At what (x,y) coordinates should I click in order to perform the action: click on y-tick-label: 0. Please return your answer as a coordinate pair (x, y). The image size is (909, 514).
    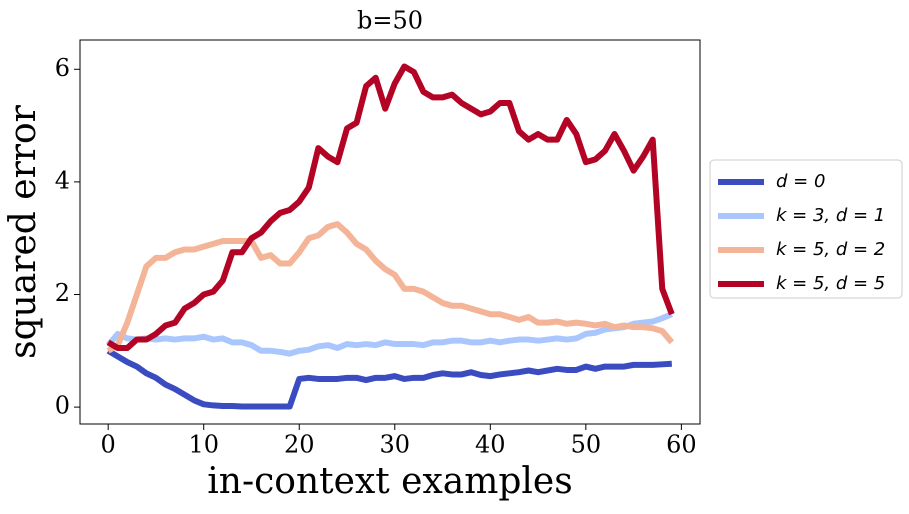
    Looking at the image, I should click on (62, 406).